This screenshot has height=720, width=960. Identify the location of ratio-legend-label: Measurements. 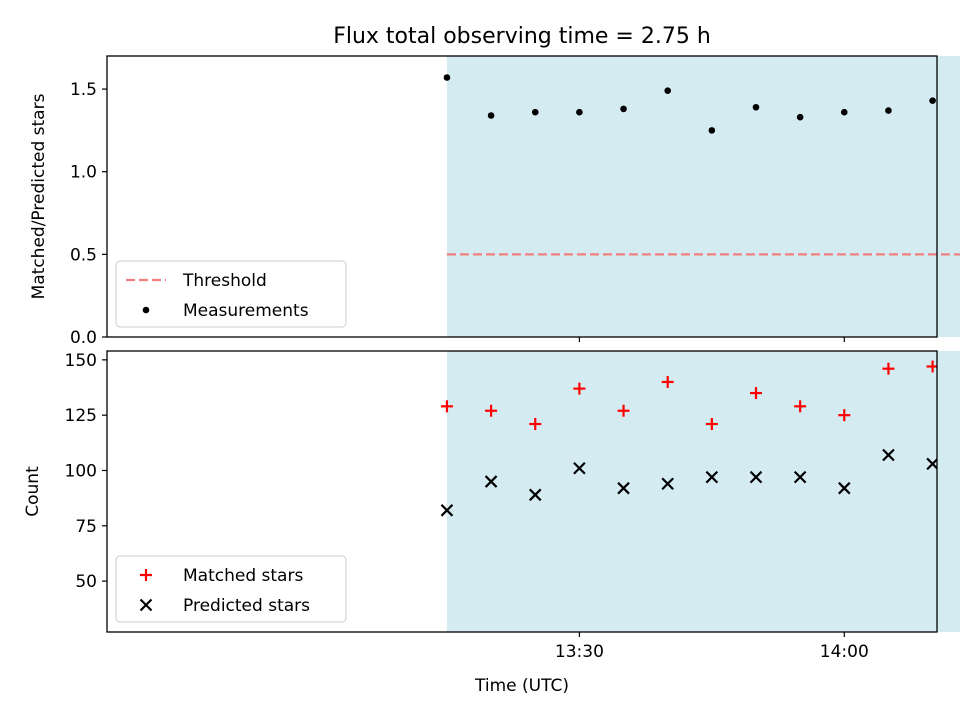
(246, 311).